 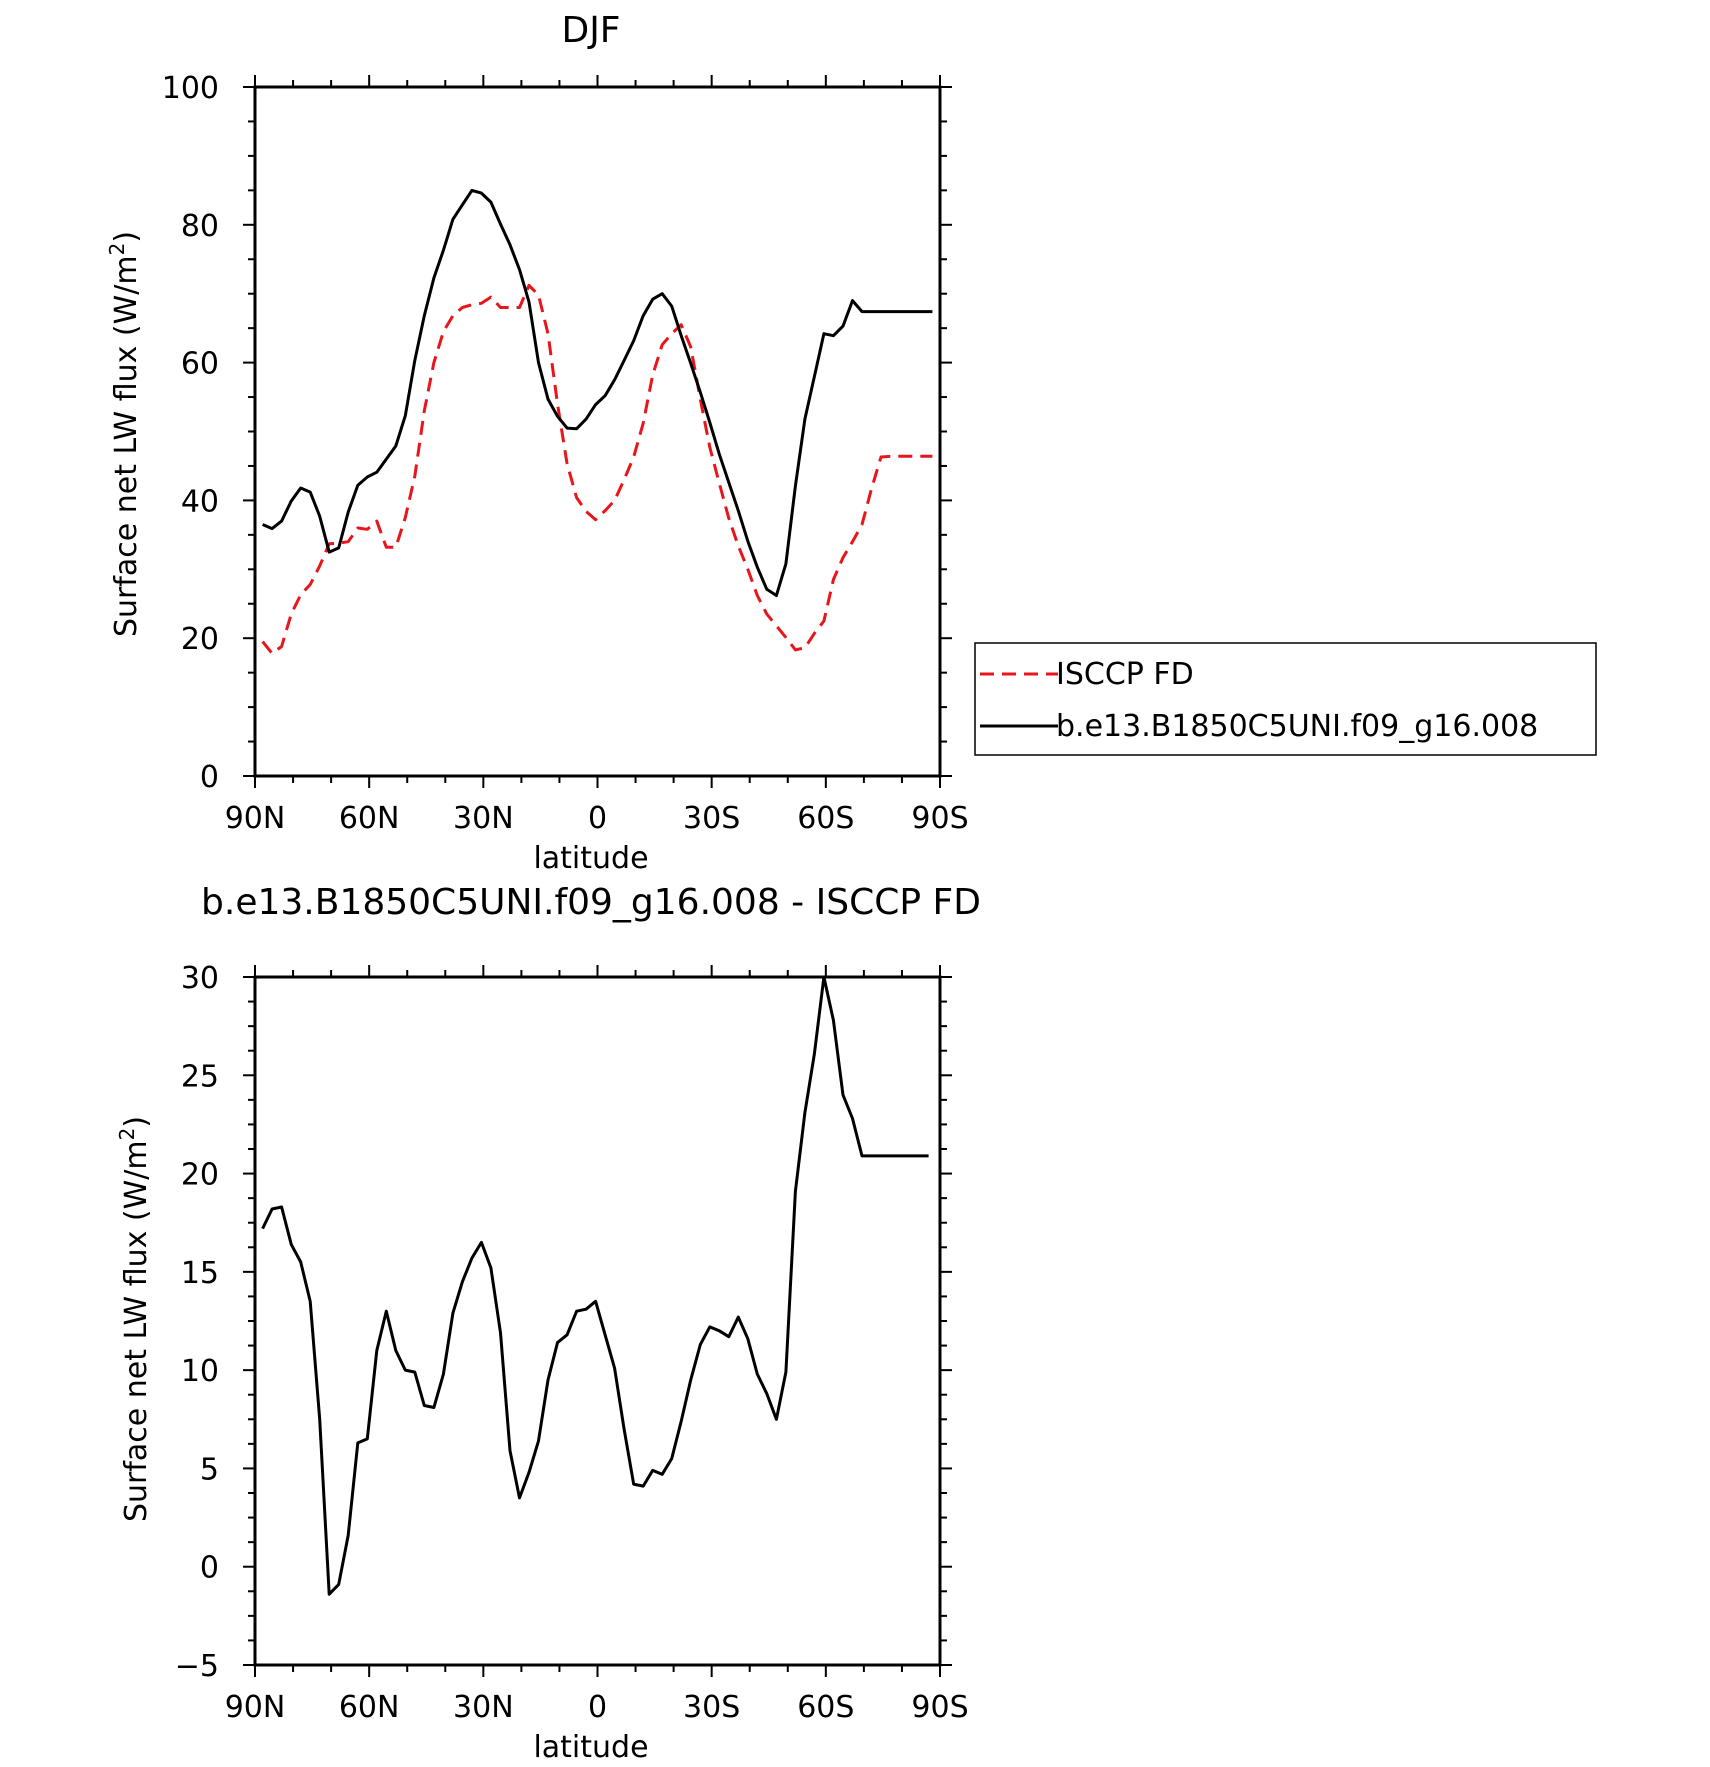 What do you see at coordinates (200, 226) in the screenshot?
I see `top-panel-y-tick-label: 80` at bounding box center [200, 226].